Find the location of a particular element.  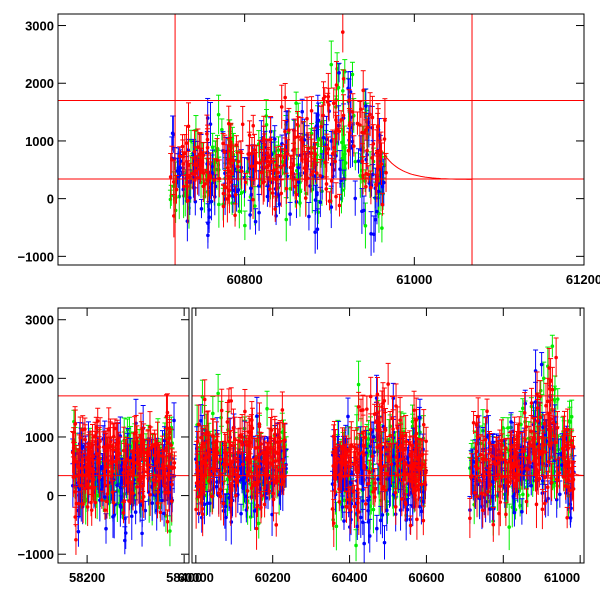

y-tick-label: −1000 is located at coordinates (35, 554).